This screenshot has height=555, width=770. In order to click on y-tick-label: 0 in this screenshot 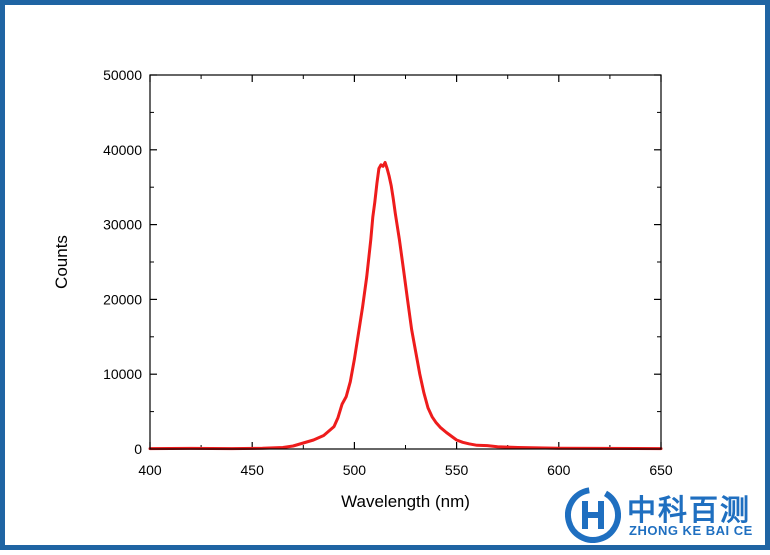, I will do `click(138, 449)`.